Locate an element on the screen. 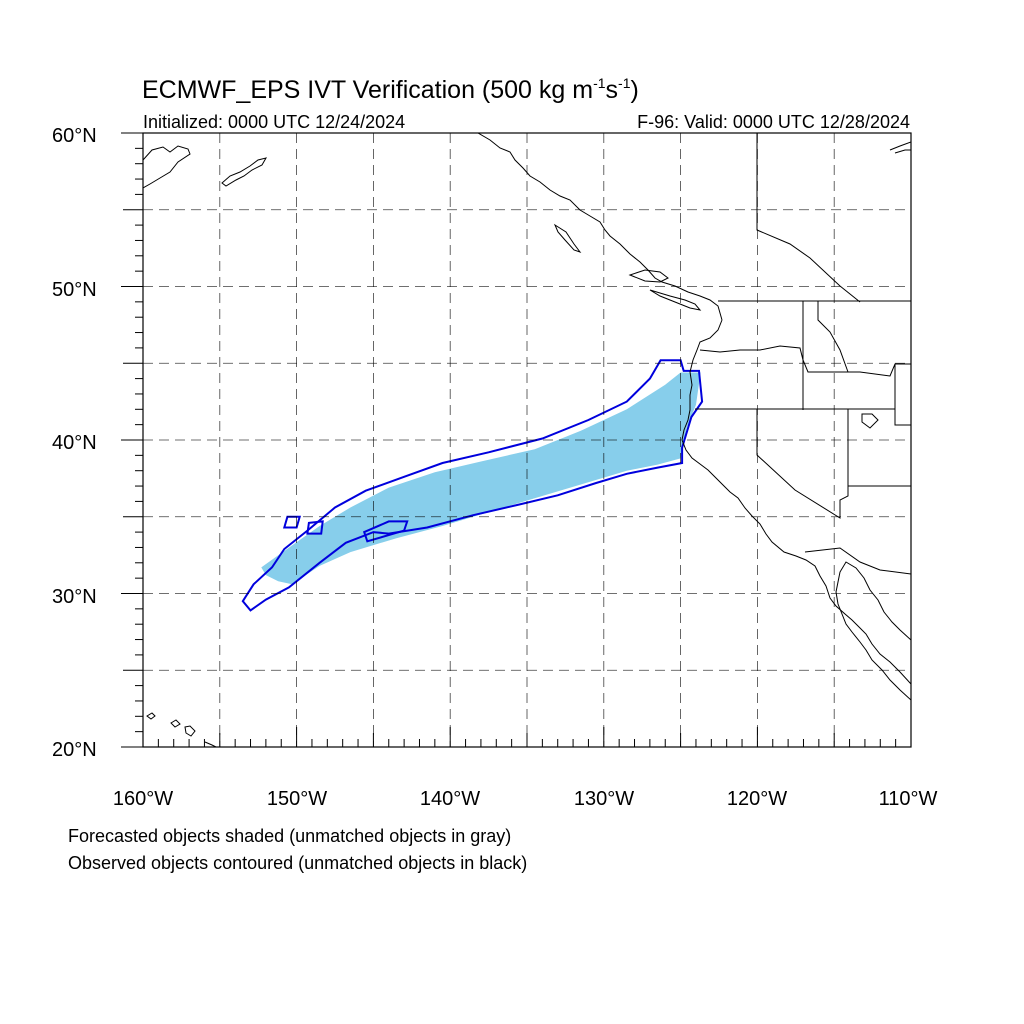 The image size is (1024, 1024). lat-label-60n: 60°N is located at coordinates (74, 136).